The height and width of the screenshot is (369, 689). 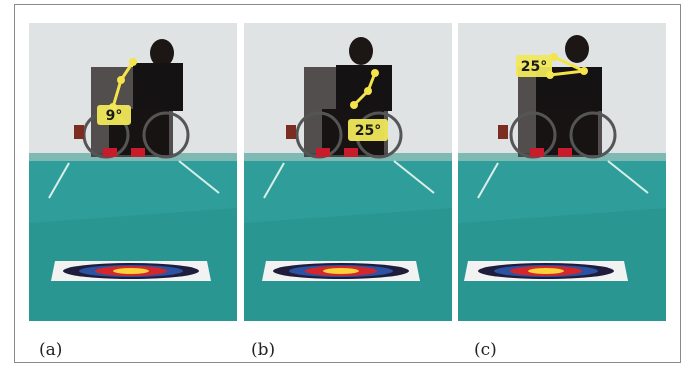 What do you see at coordinates (51, 350) in the screenshot?
I see `caption-a: (a)` at bounding box center [51, 350].